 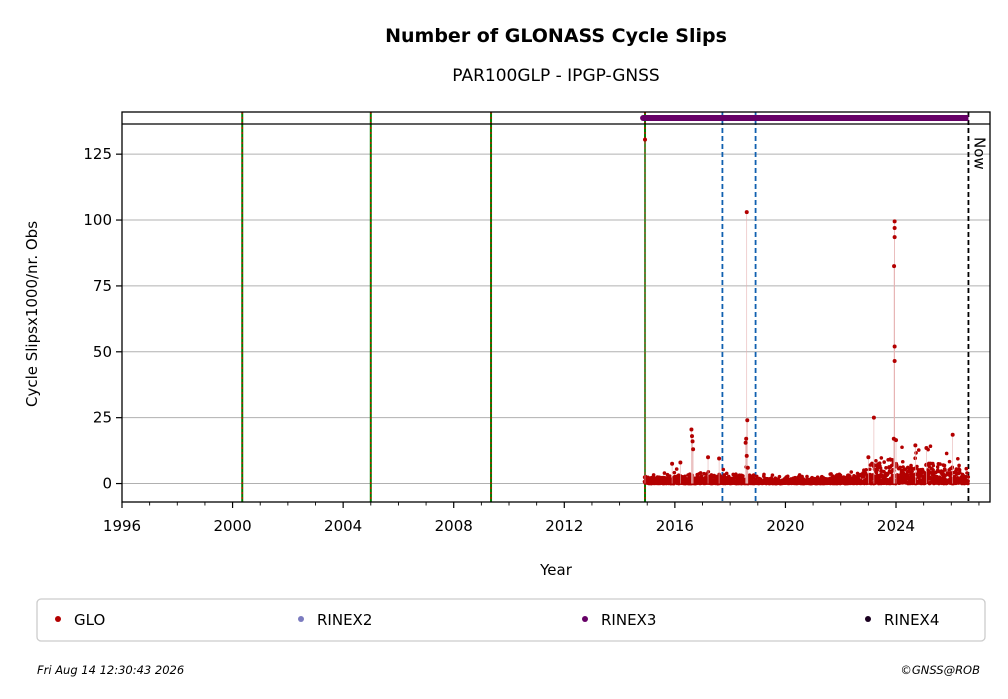 I want to click on x-tick-label: 2012, so click(x=564, y=526).